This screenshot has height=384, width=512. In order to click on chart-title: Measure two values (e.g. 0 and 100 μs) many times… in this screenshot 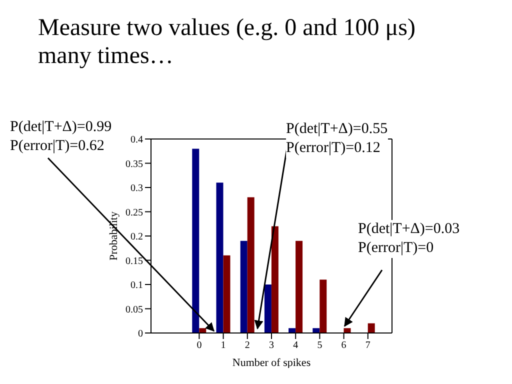, I will do `click(227, 42)`.